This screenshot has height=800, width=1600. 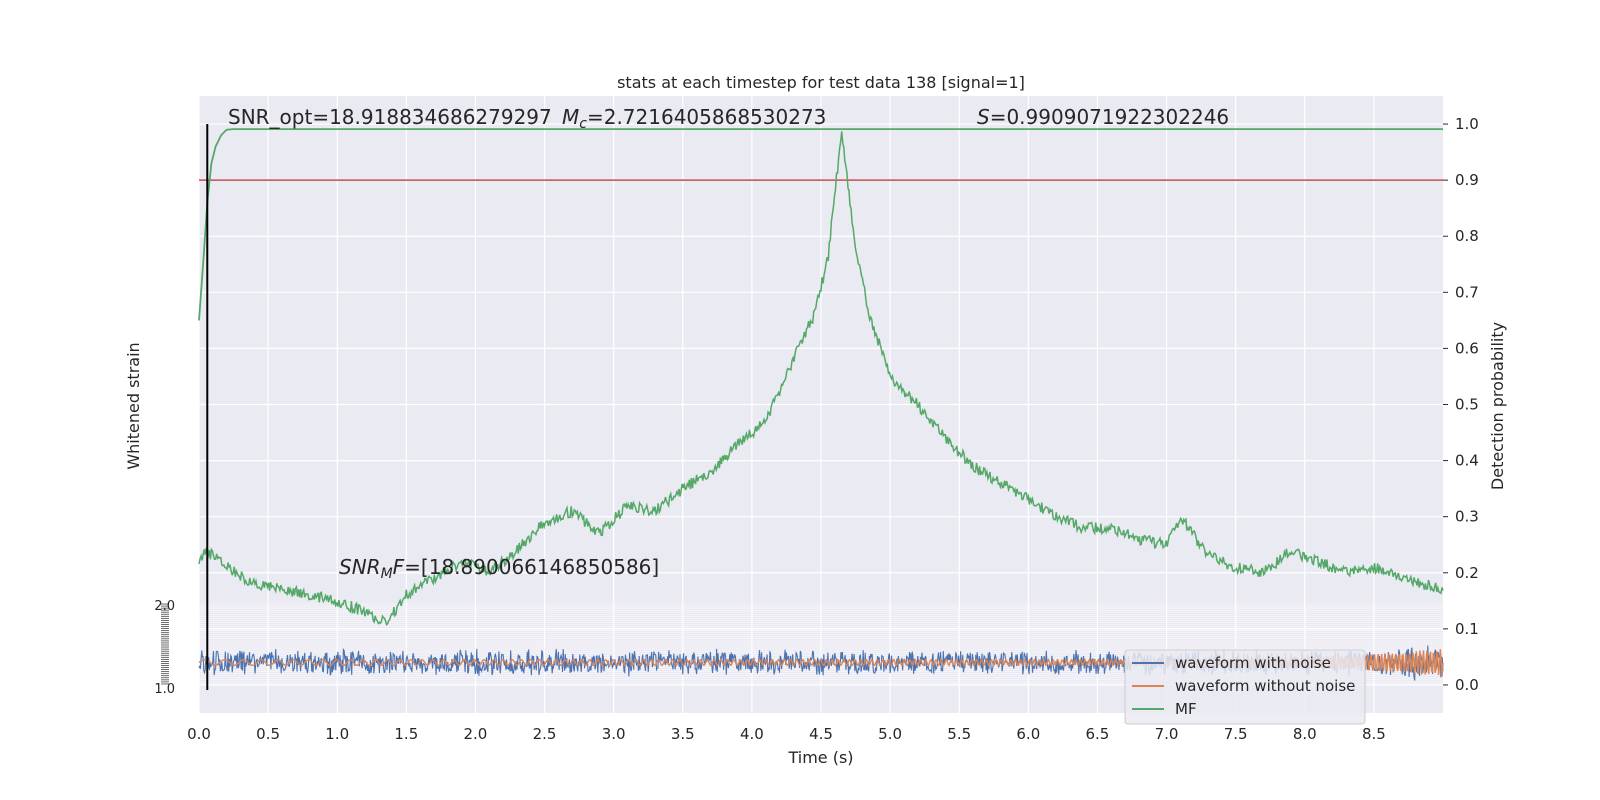 I want to click on x-tick-label: 1.5, so click(x=406, y=734).